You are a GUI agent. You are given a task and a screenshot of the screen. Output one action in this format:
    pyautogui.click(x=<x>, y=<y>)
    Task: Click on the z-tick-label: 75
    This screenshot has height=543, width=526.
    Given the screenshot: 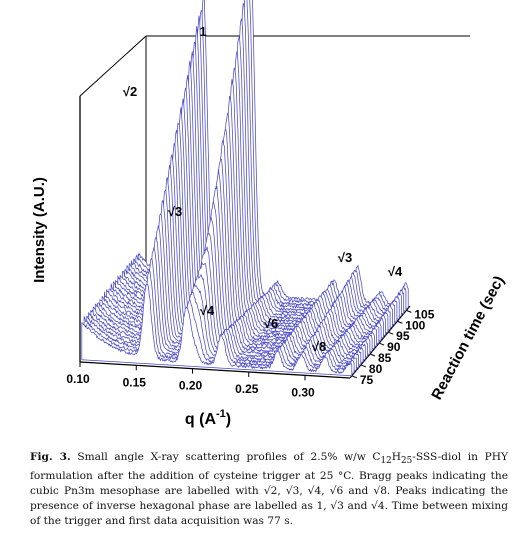 What is the action you would take?
    pyautogui.click(x=367, y=380)
    